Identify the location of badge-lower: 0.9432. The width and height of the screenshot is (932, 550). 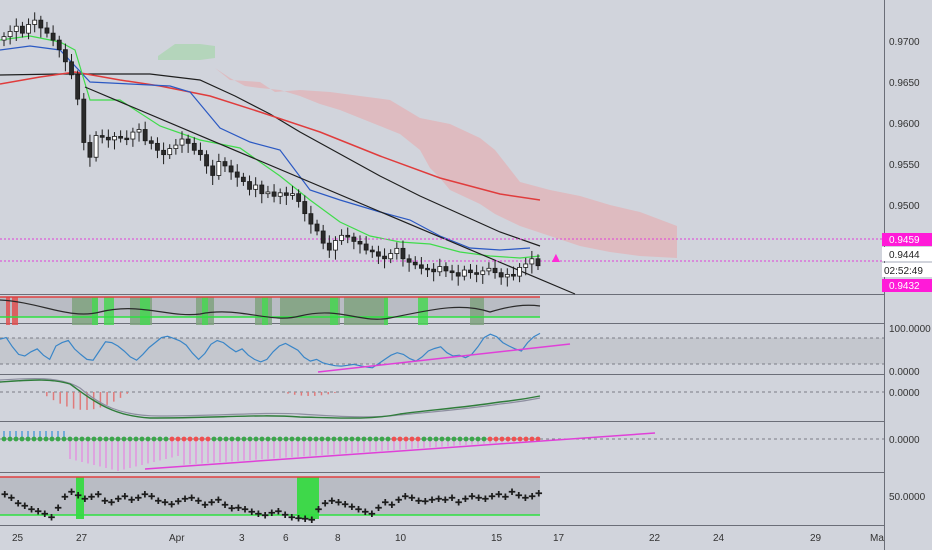
(904, 286).